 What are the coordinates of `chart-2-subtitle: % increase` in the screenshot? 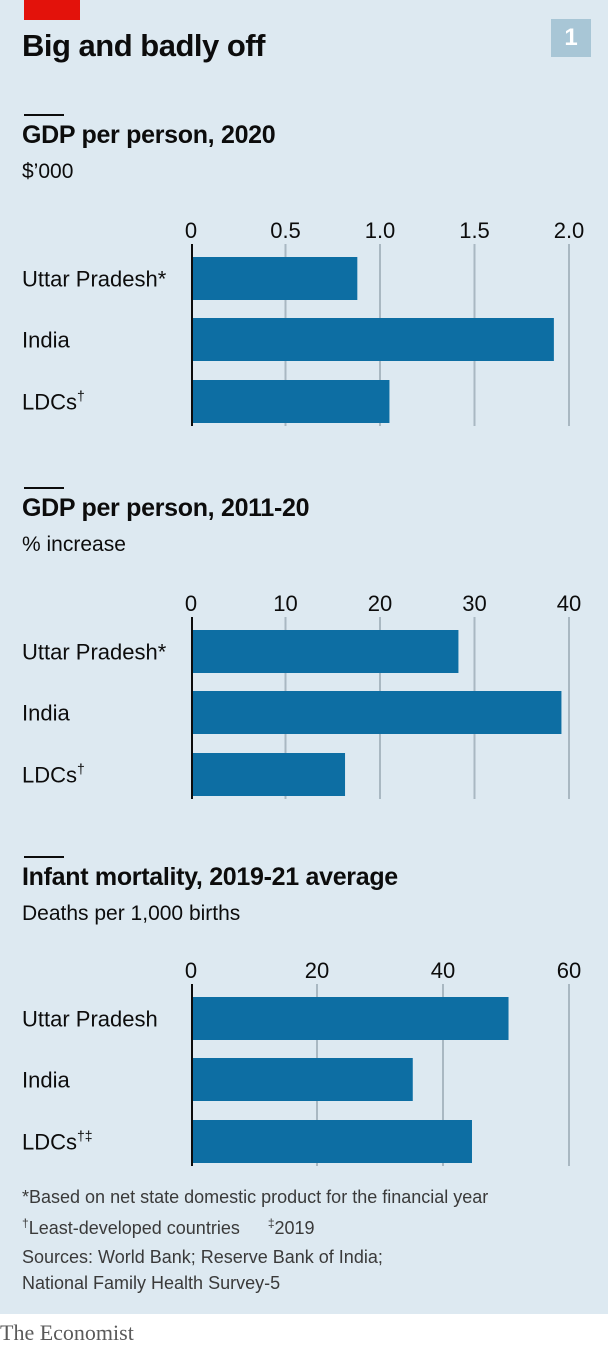 It's located at (74, 544).